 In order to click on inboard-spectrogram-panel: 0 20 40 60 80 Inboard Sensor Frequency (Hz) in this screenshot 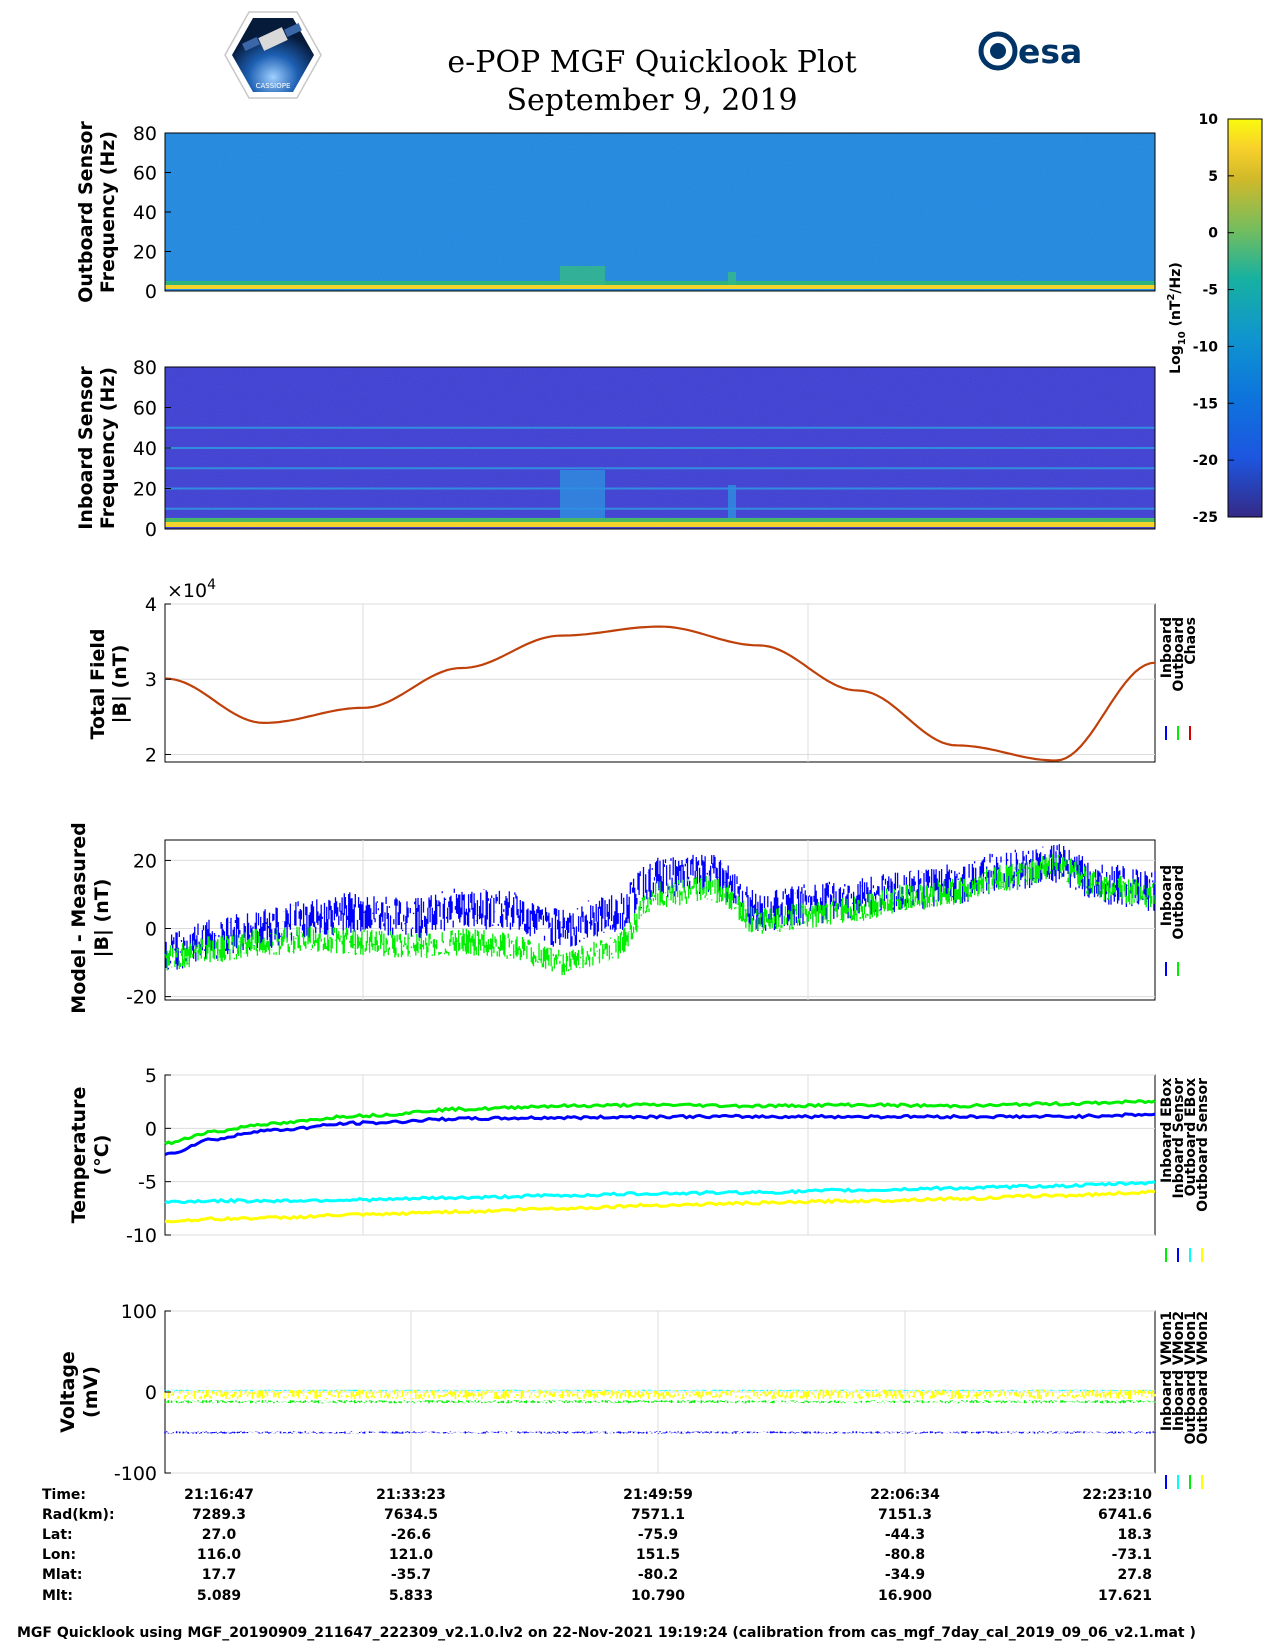, I will do `click(615, 449)`.